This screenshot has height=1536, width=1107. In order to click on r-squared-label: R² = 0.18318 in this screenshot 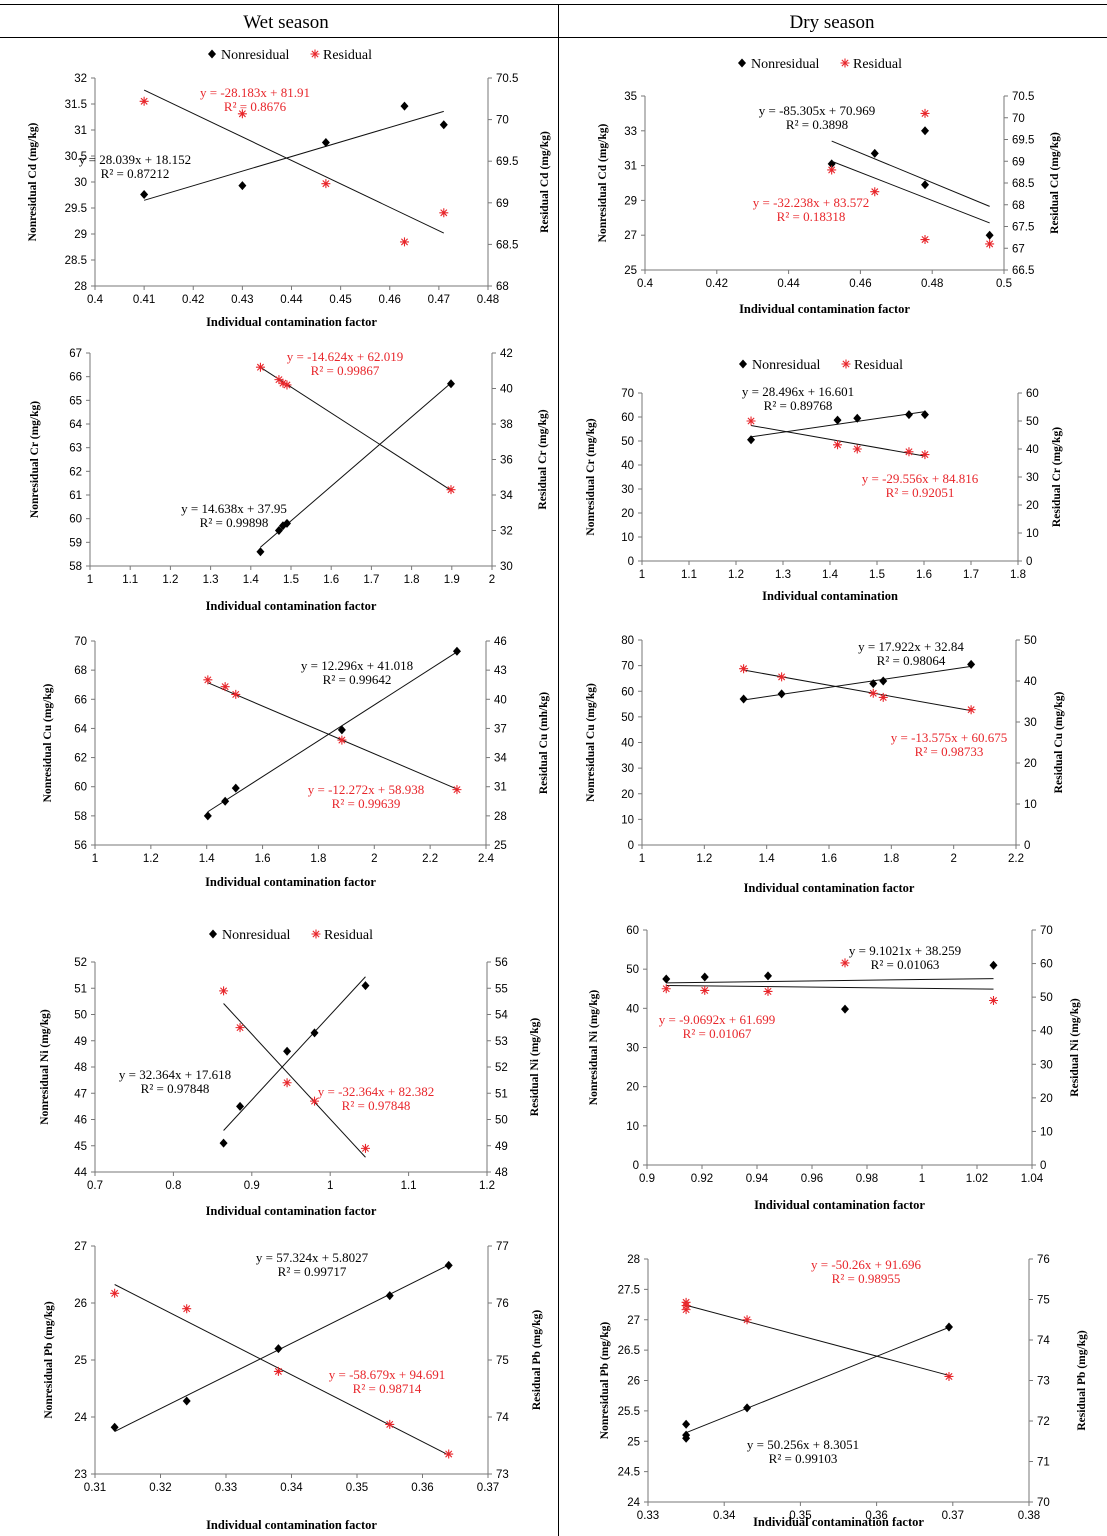, I will do `click(811, 216)`.